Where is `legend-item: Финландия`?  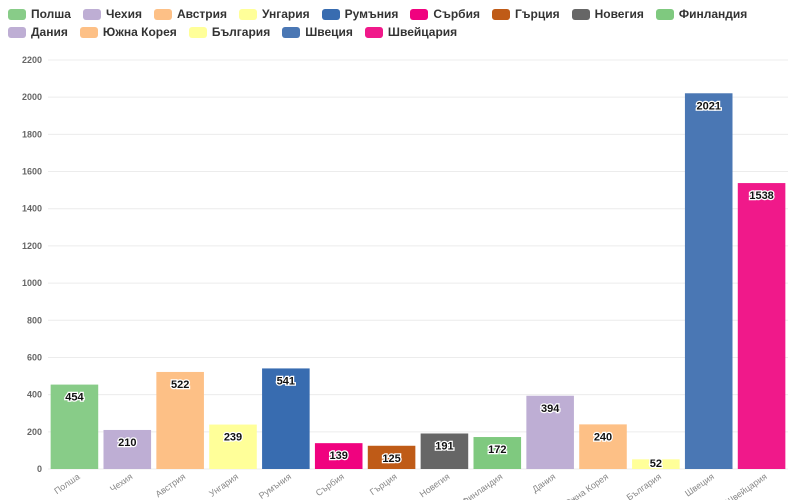
legend-item: Финландия is located at coordinates (701, 14).